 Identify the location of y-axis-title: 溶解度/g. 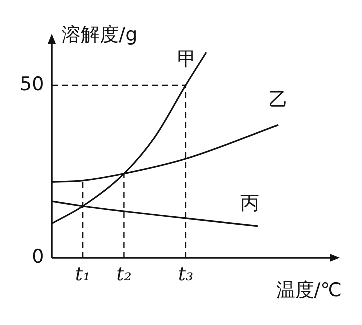
(100, 35).